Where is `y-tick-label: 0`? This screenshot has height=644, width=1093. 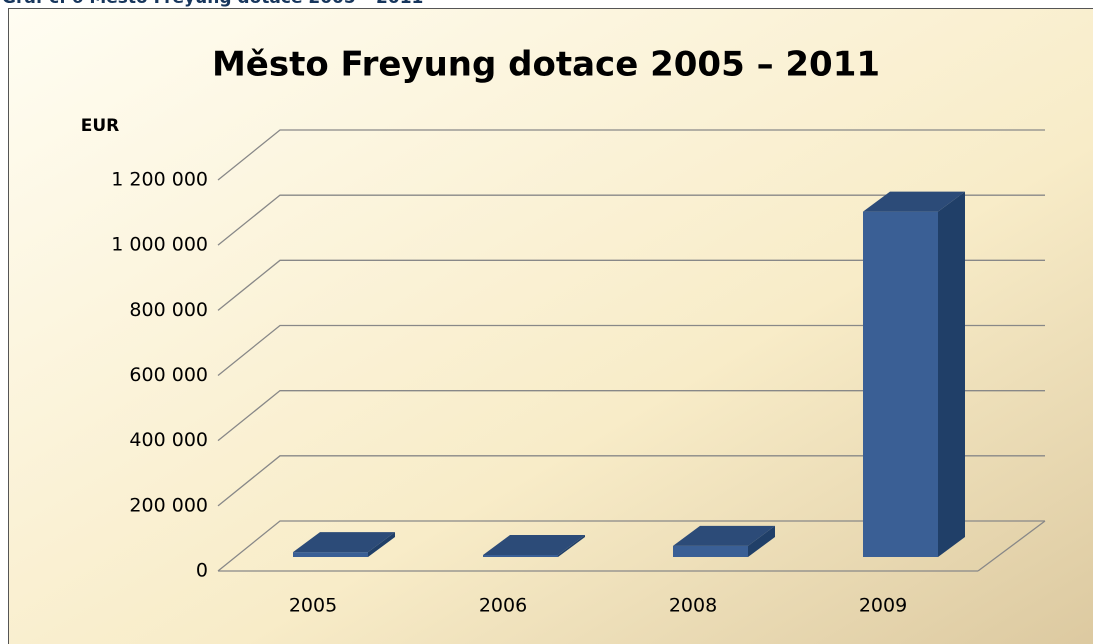 y-tick-label: 0 is located at coordinates (202, 571).